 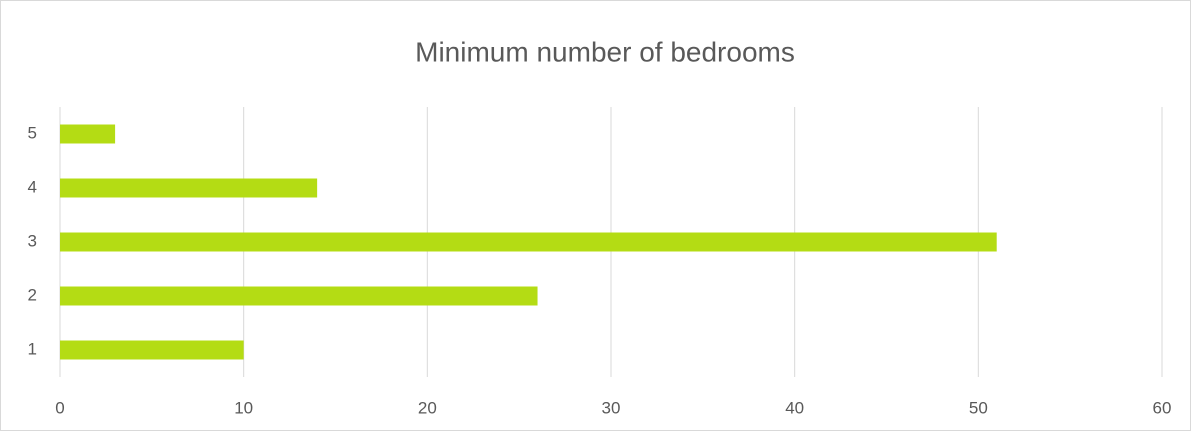 What do you see at coordinates (427, 407) in the screenshot?
I see `x-tick-label: 20` at bounding box center [427, 407].